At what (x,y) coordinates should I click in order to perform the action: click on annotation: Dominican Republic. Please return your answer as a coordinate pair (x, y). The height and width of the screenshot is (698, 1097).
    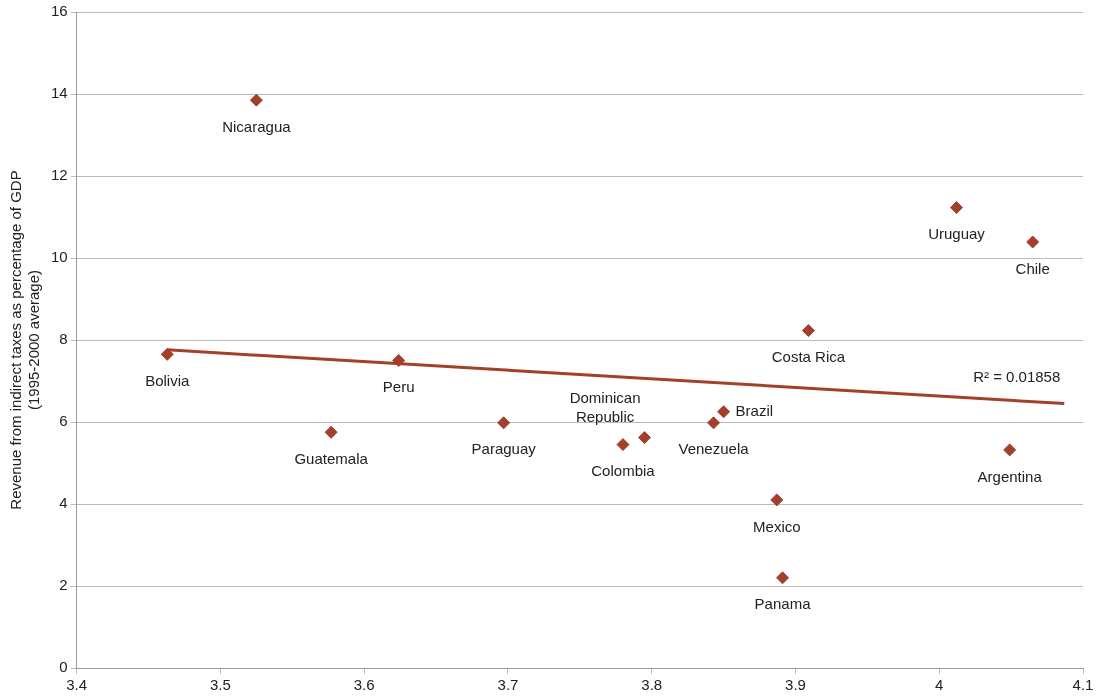
    Looking at the image, I should click on (605, 407).